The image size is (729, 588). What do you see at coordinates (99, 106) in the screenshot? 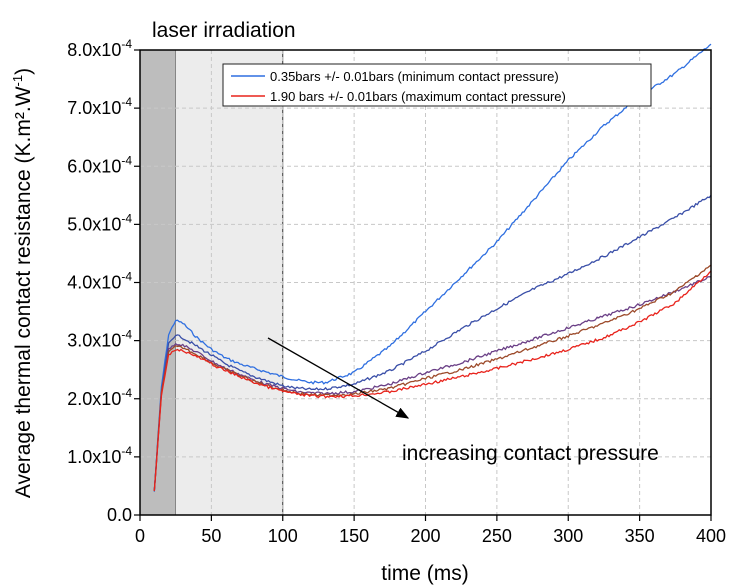
I see `y-tick-label: 7.0x10⁻⁴` at bounding box center [99, 106].